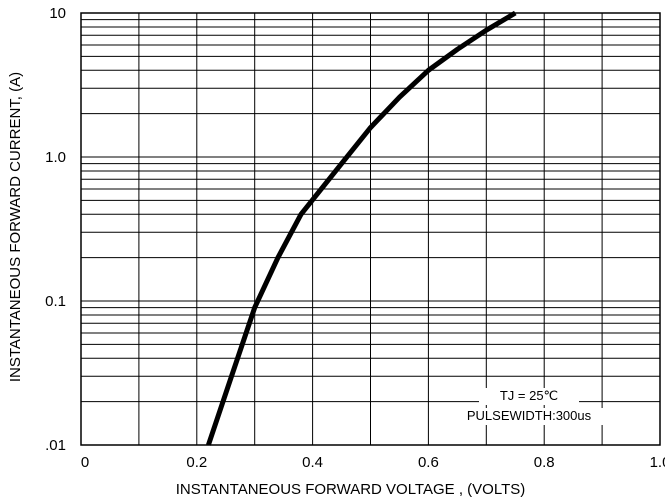  What do you see at coordinates (428, 462) in the screenshot?
I see `x-tick-label: 0.6` at bounding box center [428, 462].